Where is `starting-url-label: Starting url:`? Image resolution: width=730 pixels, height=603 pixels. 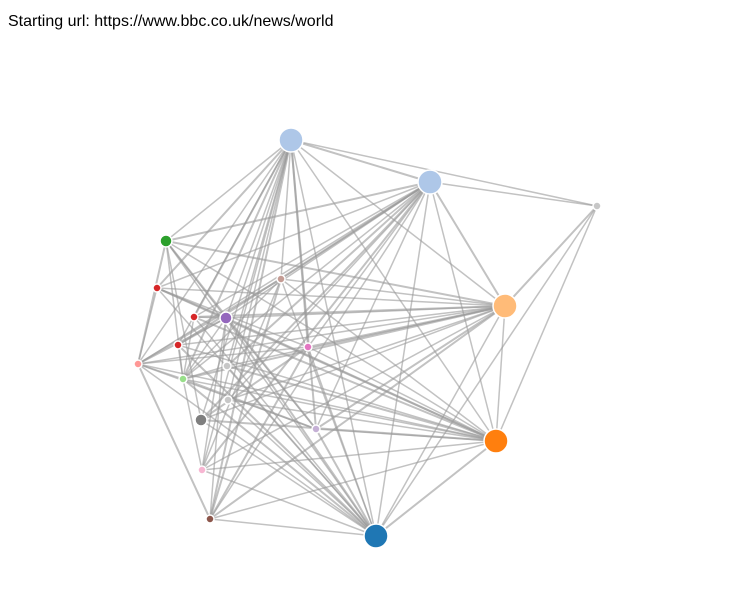
starting-url-label: Starting url: is located at coordinates (49, 21).